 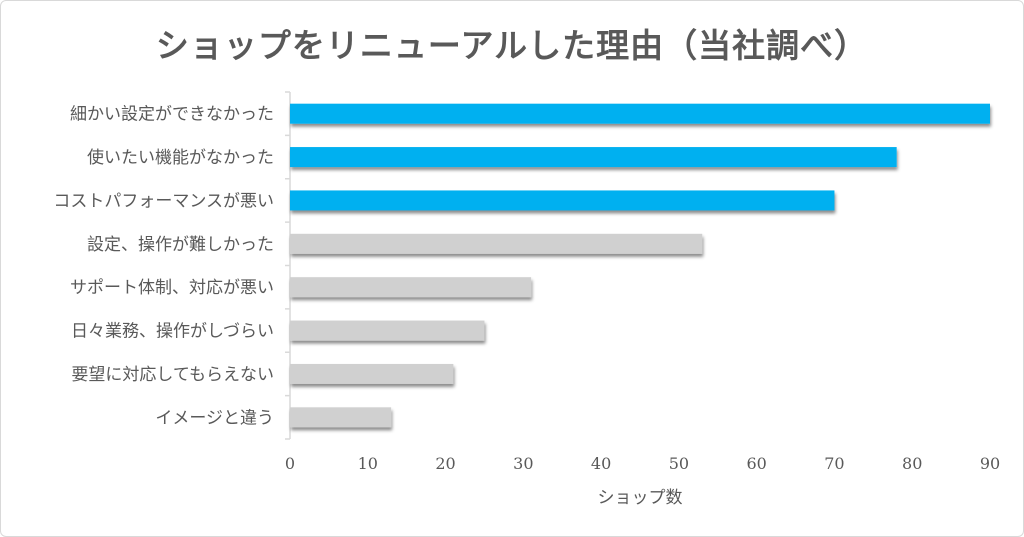 I want to click on category-label: 設定、操作が難しかった, so click(x=180, y=245).